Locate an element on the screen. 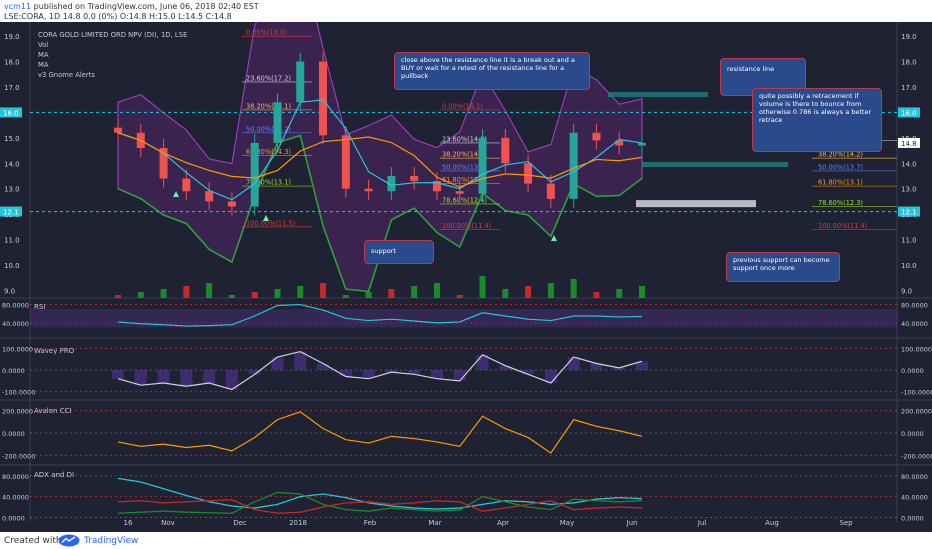 The height and width of the screenshot is (550, 932). price-tick-left: 10.0 is located at coordinates (12, 266).